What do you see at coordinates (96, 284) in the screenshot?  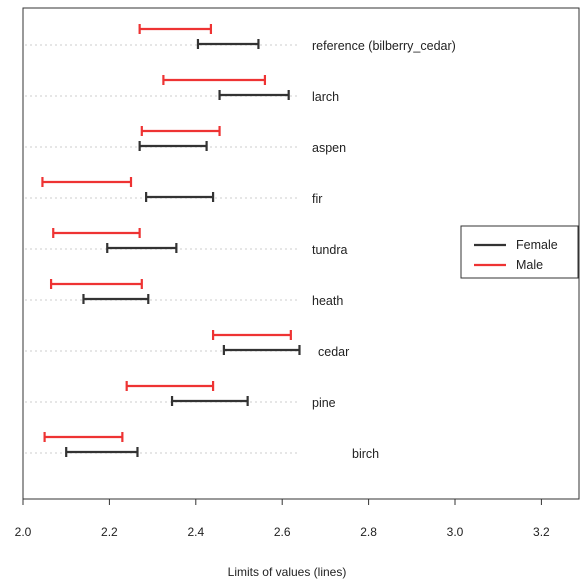 I see `interval-male-heath` at bounding box center [96, 284].